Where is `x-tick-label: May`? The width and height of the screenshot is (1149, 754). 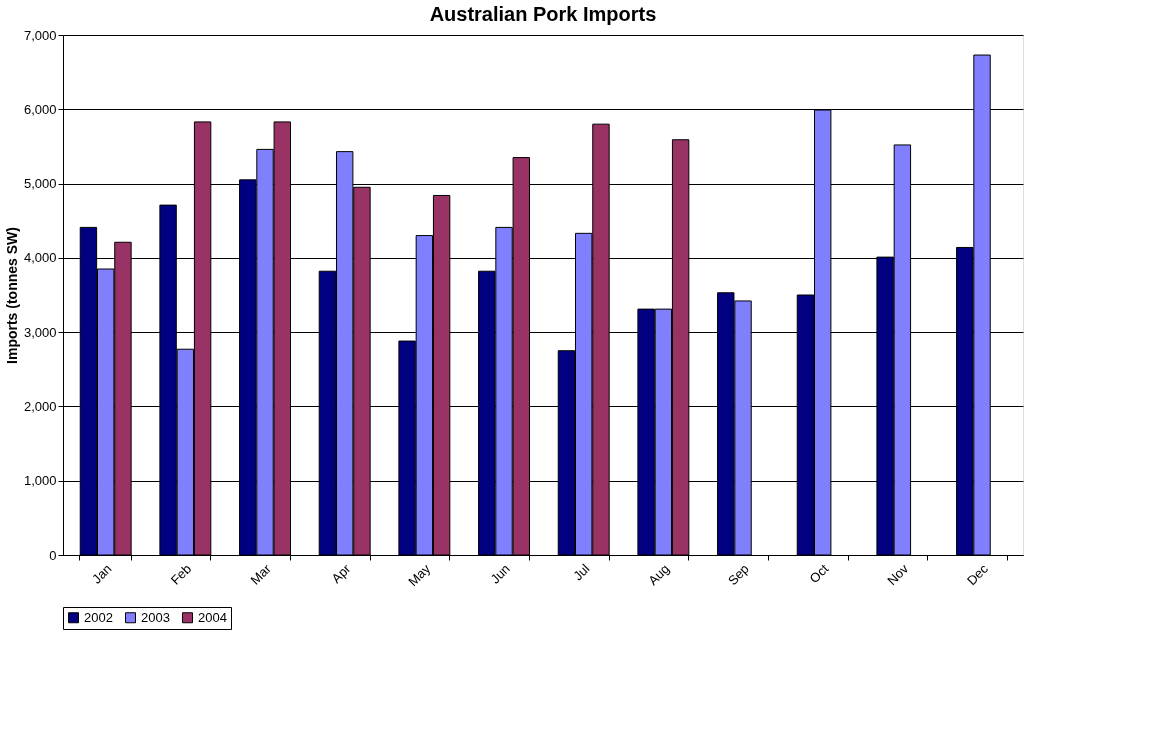 x-tick-label: May is located at coordinates (419, 575).